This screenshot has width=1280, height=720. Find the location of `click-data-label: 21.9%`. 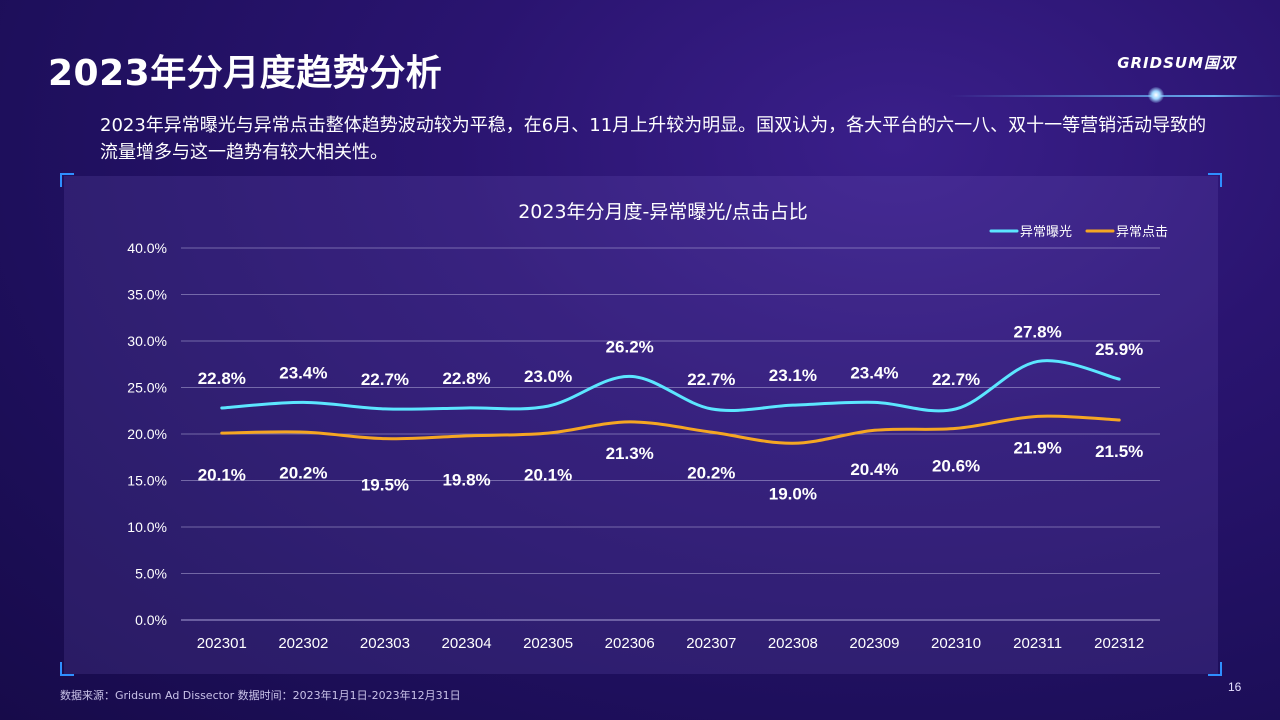

click-data-label: 21.9% is located at coordinates (1038, 447).